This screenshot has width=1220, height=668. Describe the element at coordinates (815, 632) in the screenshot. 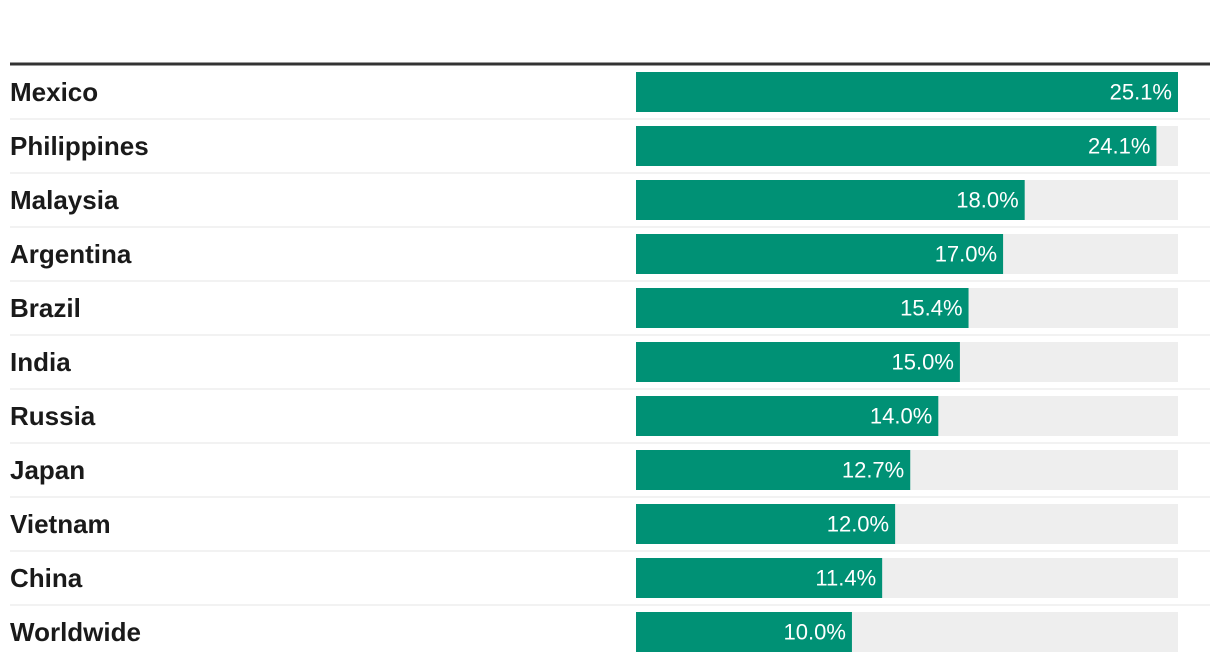

I see `value-label: 10.0%` at that location.